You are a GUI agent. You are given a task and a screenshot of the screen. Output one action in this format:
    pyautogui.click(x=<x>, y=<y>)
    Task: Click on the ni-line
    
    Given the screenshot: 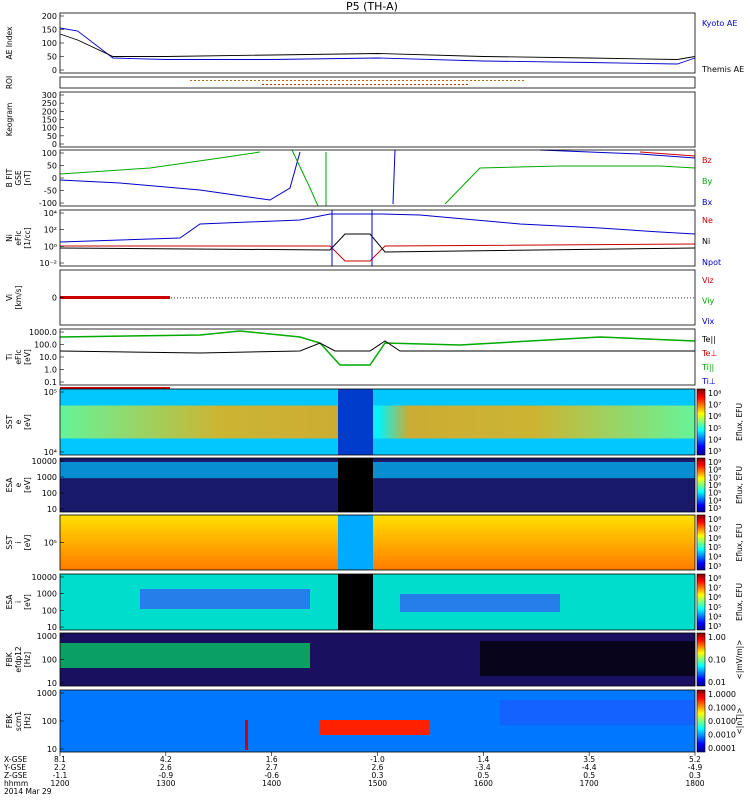 What is the action you would take?
    pyautogui.click(x=377, y=243)
    